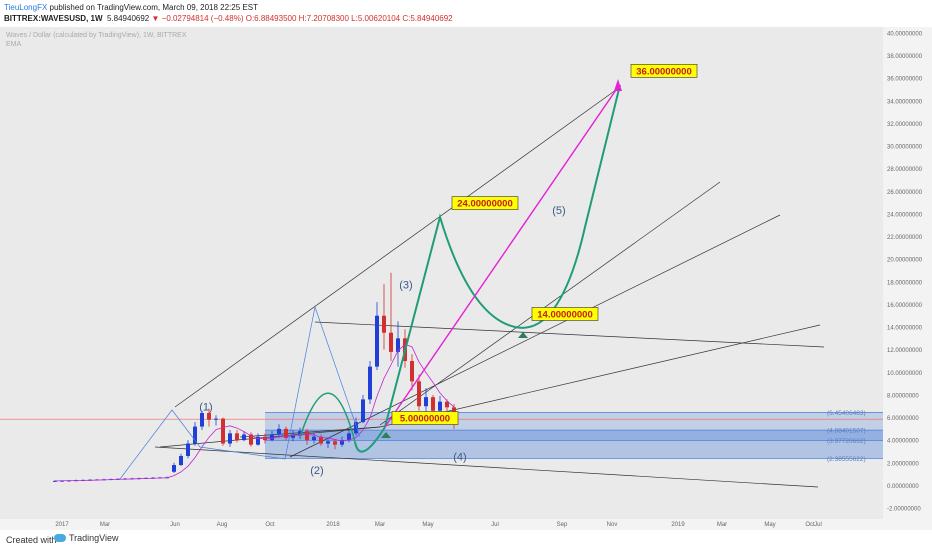 The width and height of the screenshot is (932, 550). I want to click on price-target-label: 36.00000000, so click(663, 71).